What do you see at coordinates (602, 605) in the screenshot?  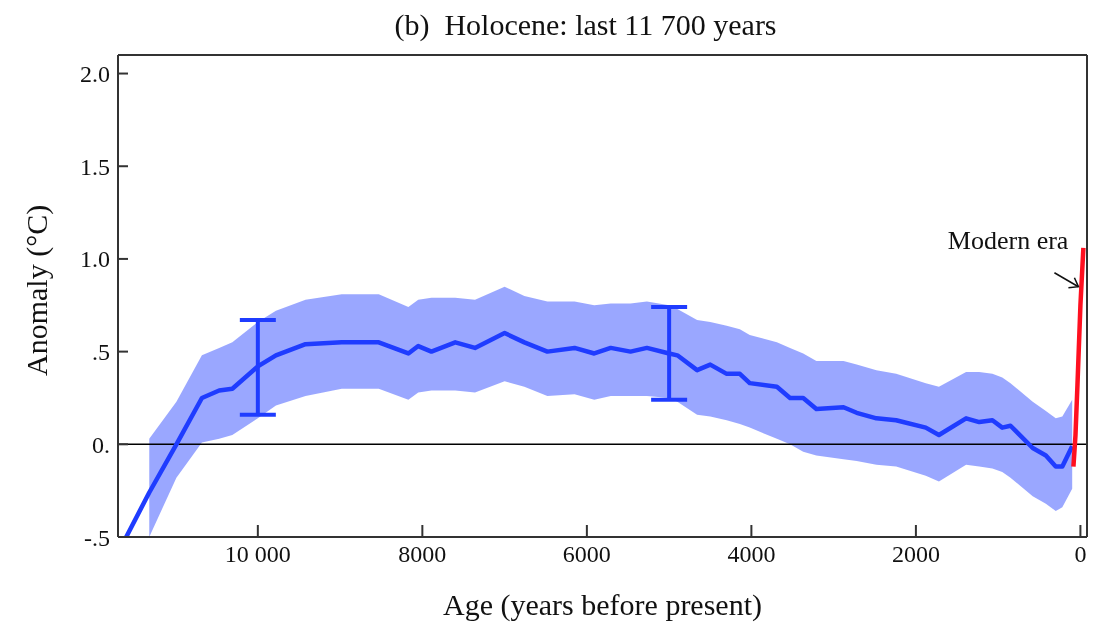 I see `x-axis-title: Age (years before present)` at bounding box center [602, 605].